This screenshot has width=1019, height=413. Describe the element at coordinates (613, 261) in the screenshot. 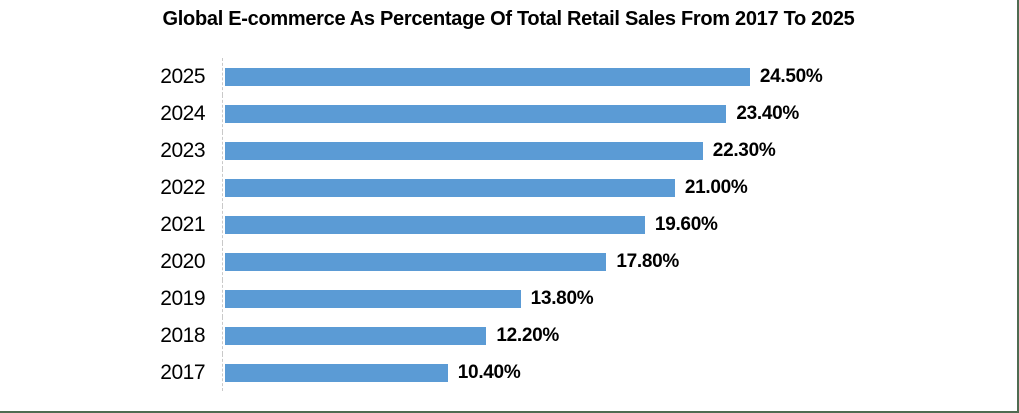

I see `plot-track: 17.80%` at that location.